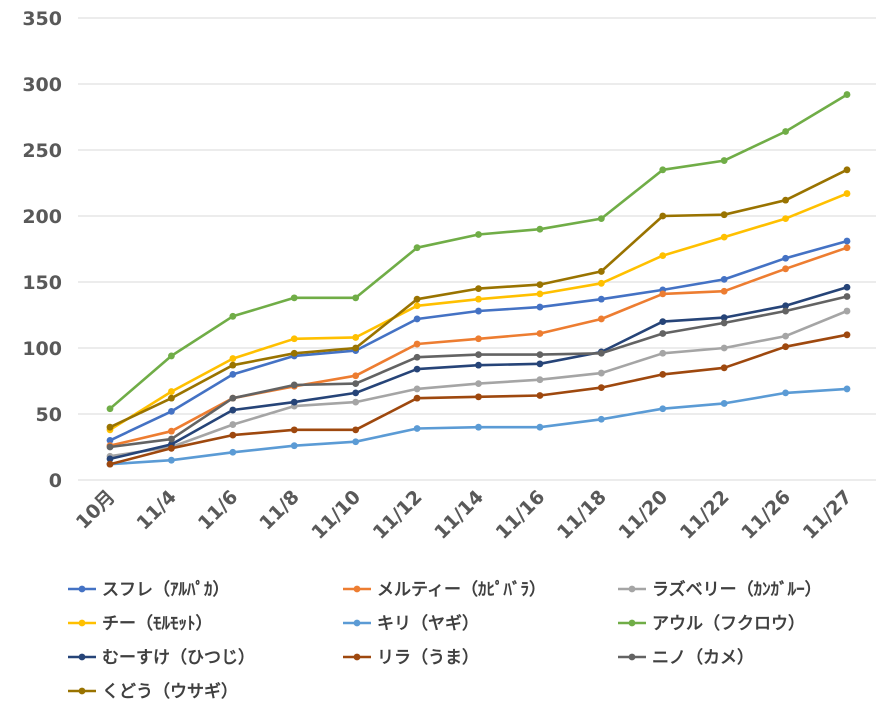 Image resolution: width=876 pixels, height=709 pixels. I want to click on x-tick-label: 11/26, so click(766, 515).